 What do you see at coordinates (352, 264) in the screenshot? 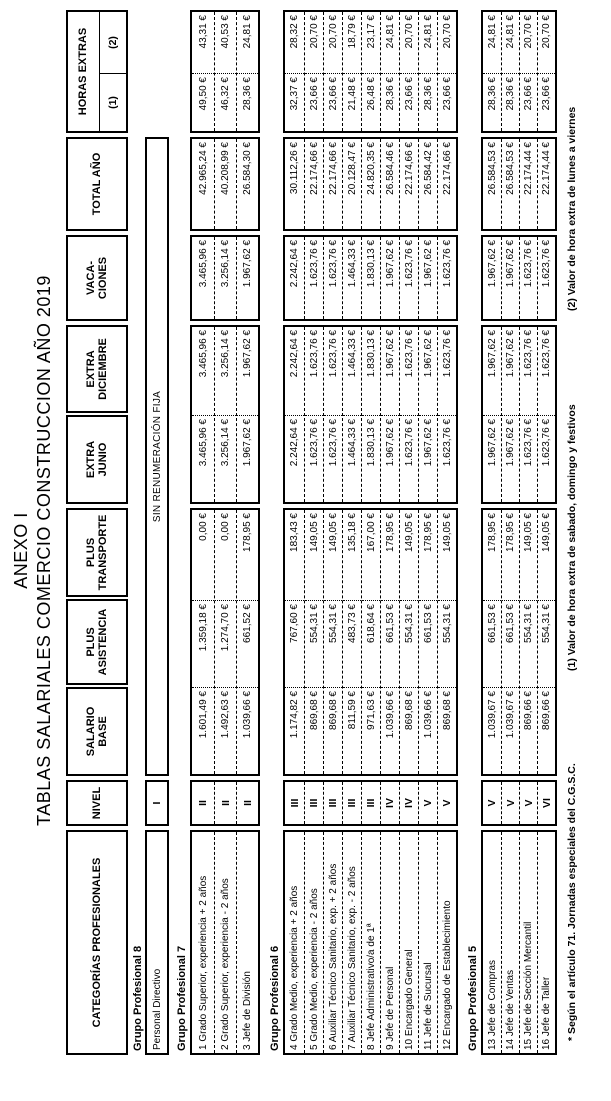
I see `cell-vacaciones: 1.464,33 €` at bounding box center [352, 264].